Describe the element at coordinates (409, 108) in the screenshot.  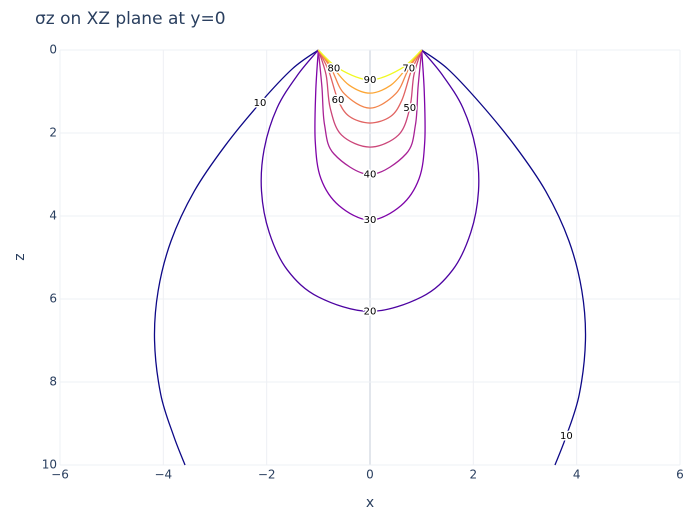
I see `contour-label: 50` at that location.